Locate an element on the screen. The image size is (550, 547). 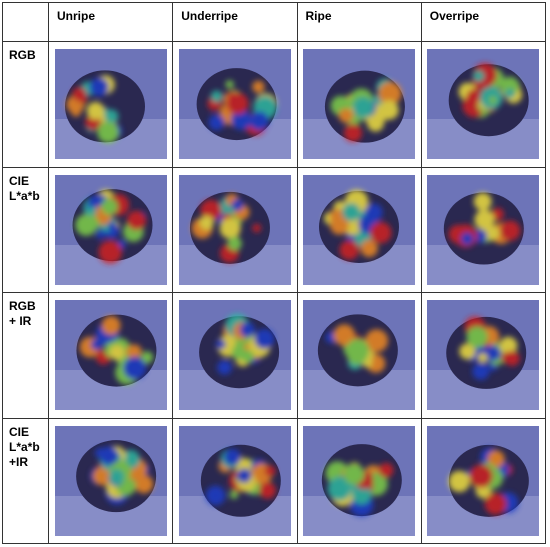
column-header: Ripe is located at coordinates (359, 22).